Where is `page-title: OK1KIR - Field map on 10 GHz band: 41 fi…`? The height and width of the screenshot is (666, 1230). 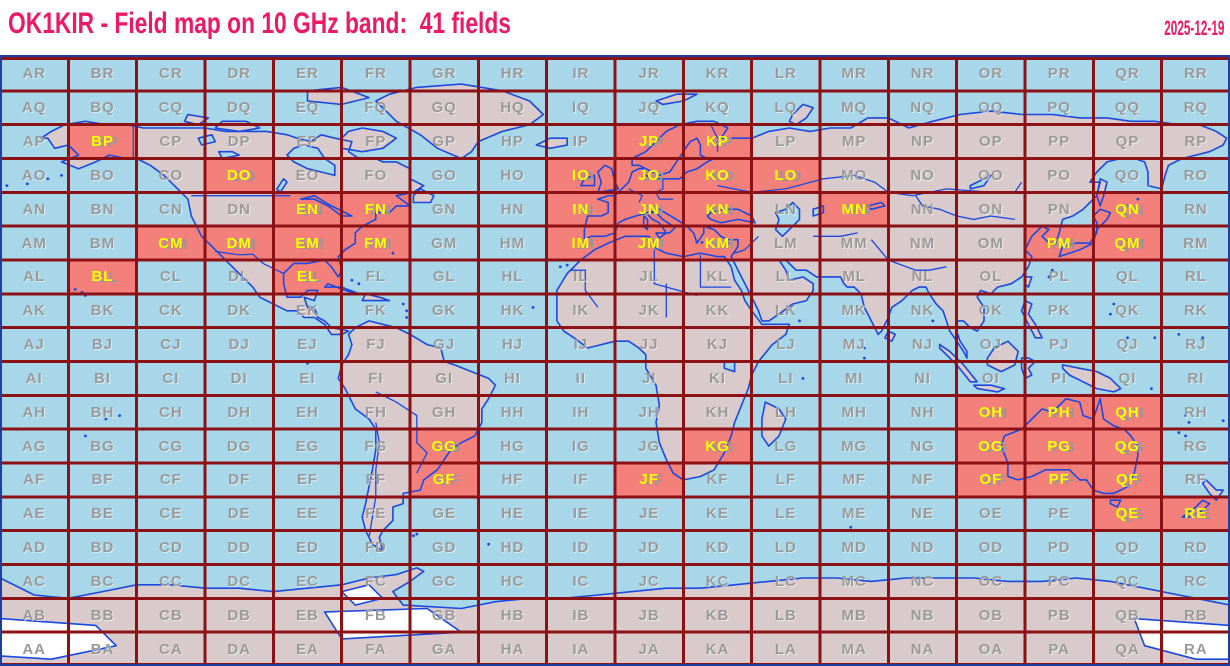 page-title: OK1KIR - Field map on 10 GHz band: 41 fi… is located at coordinates (259, 23).